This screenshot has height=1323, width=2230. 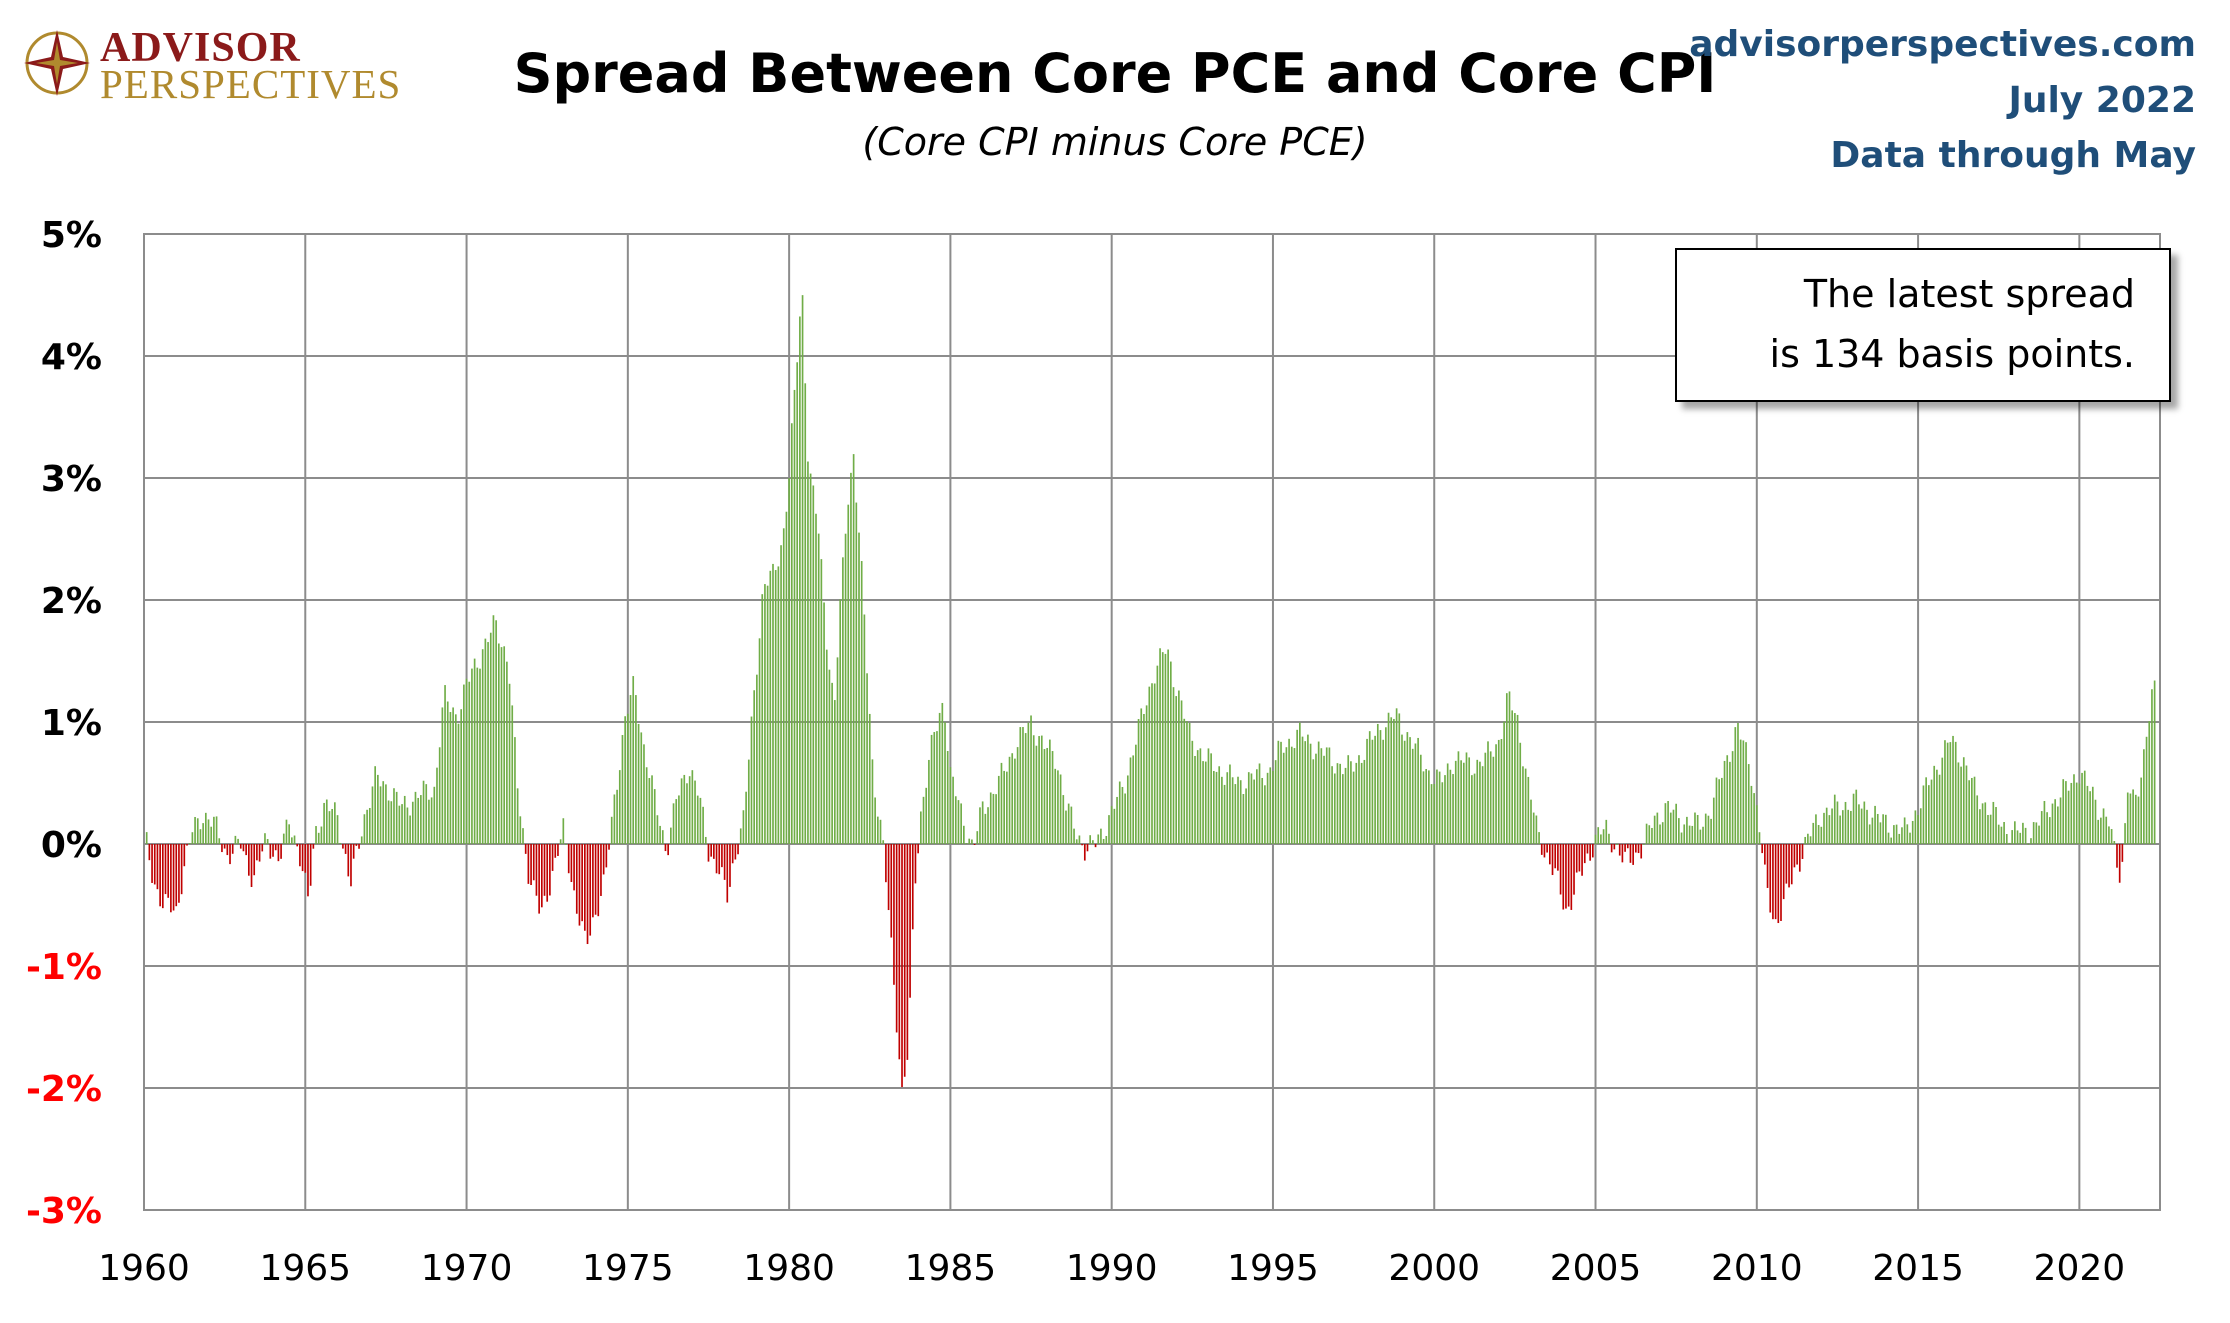 I want to click on callout-line-2: is 134 basis points., so click(x=1952, y=354).